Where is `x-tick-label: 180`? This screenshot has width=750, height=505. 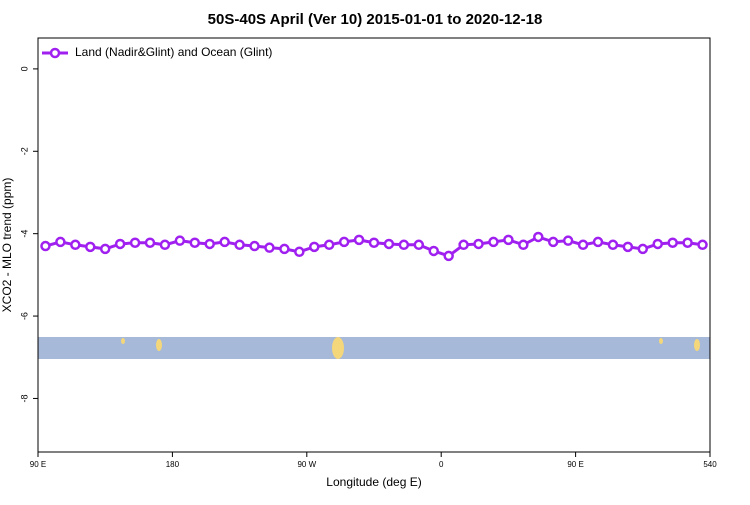 x-tick-label: 180 is located at coordinates (173, 464).